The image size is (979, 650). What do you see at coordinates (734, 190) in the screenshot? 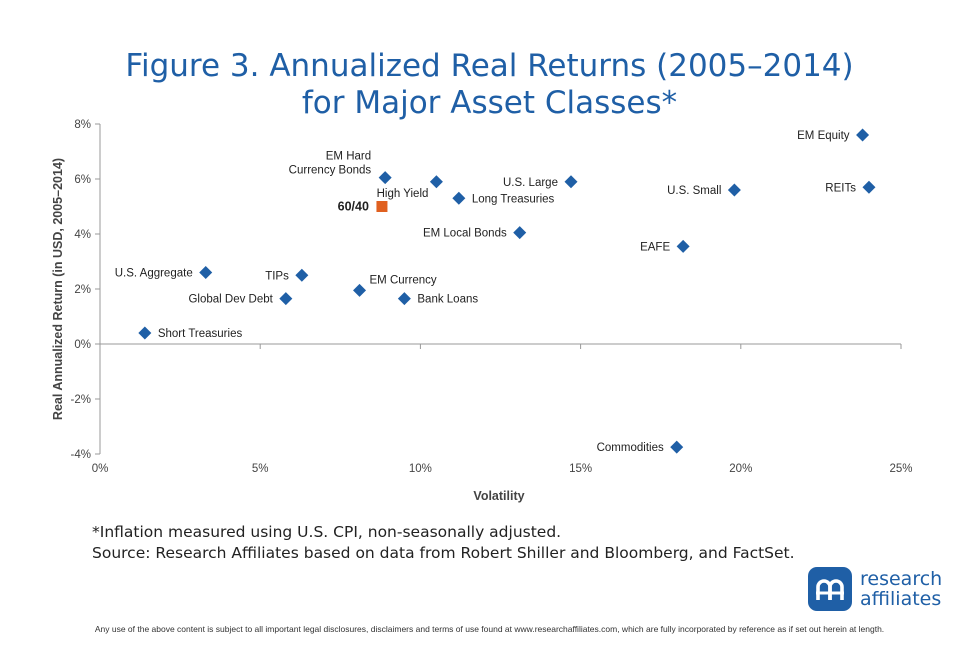
I see `point-marker-u-s-small` at bounding box center [734, 190].